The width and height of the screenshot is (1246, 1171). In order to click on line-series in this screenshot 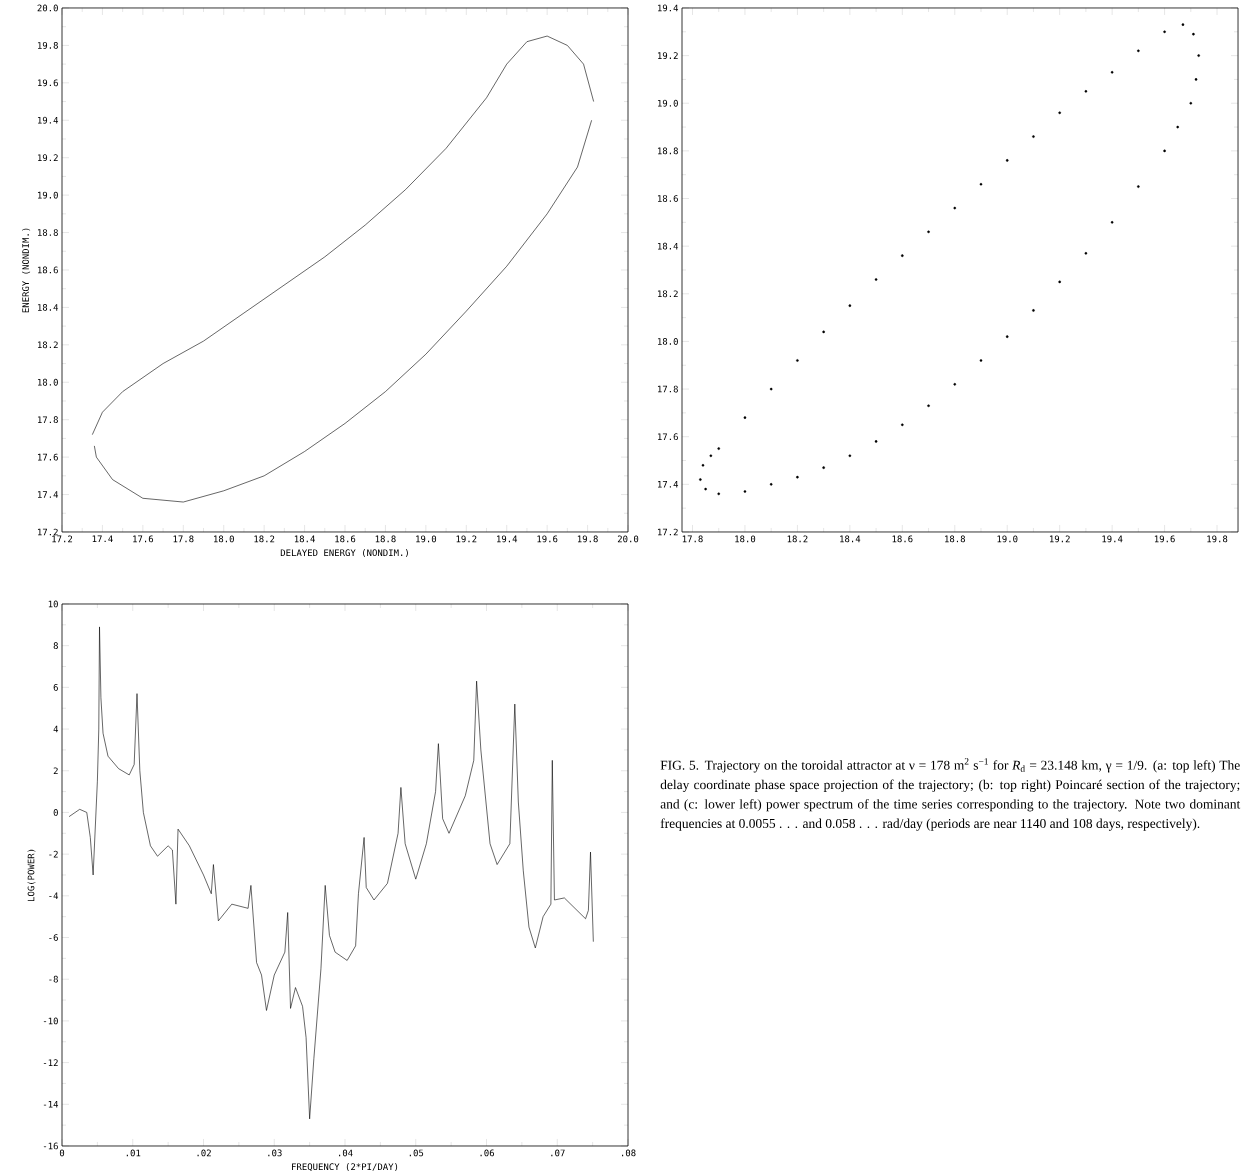, I will do `click(343, 311)`.